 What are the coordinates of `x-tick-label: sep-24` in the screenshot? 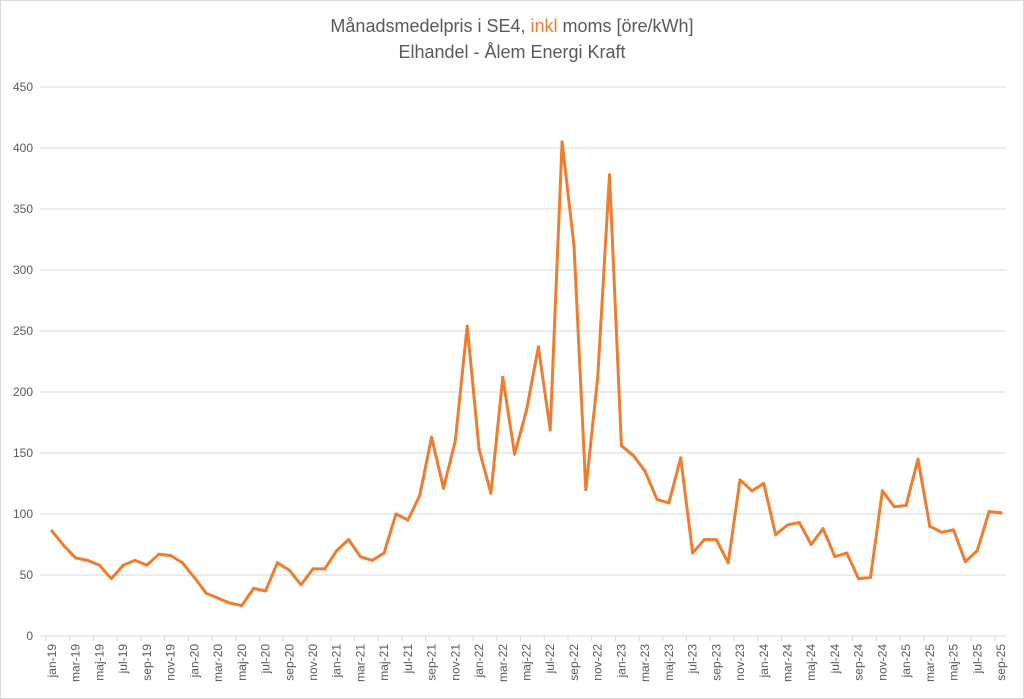 It's located at (859, 662).